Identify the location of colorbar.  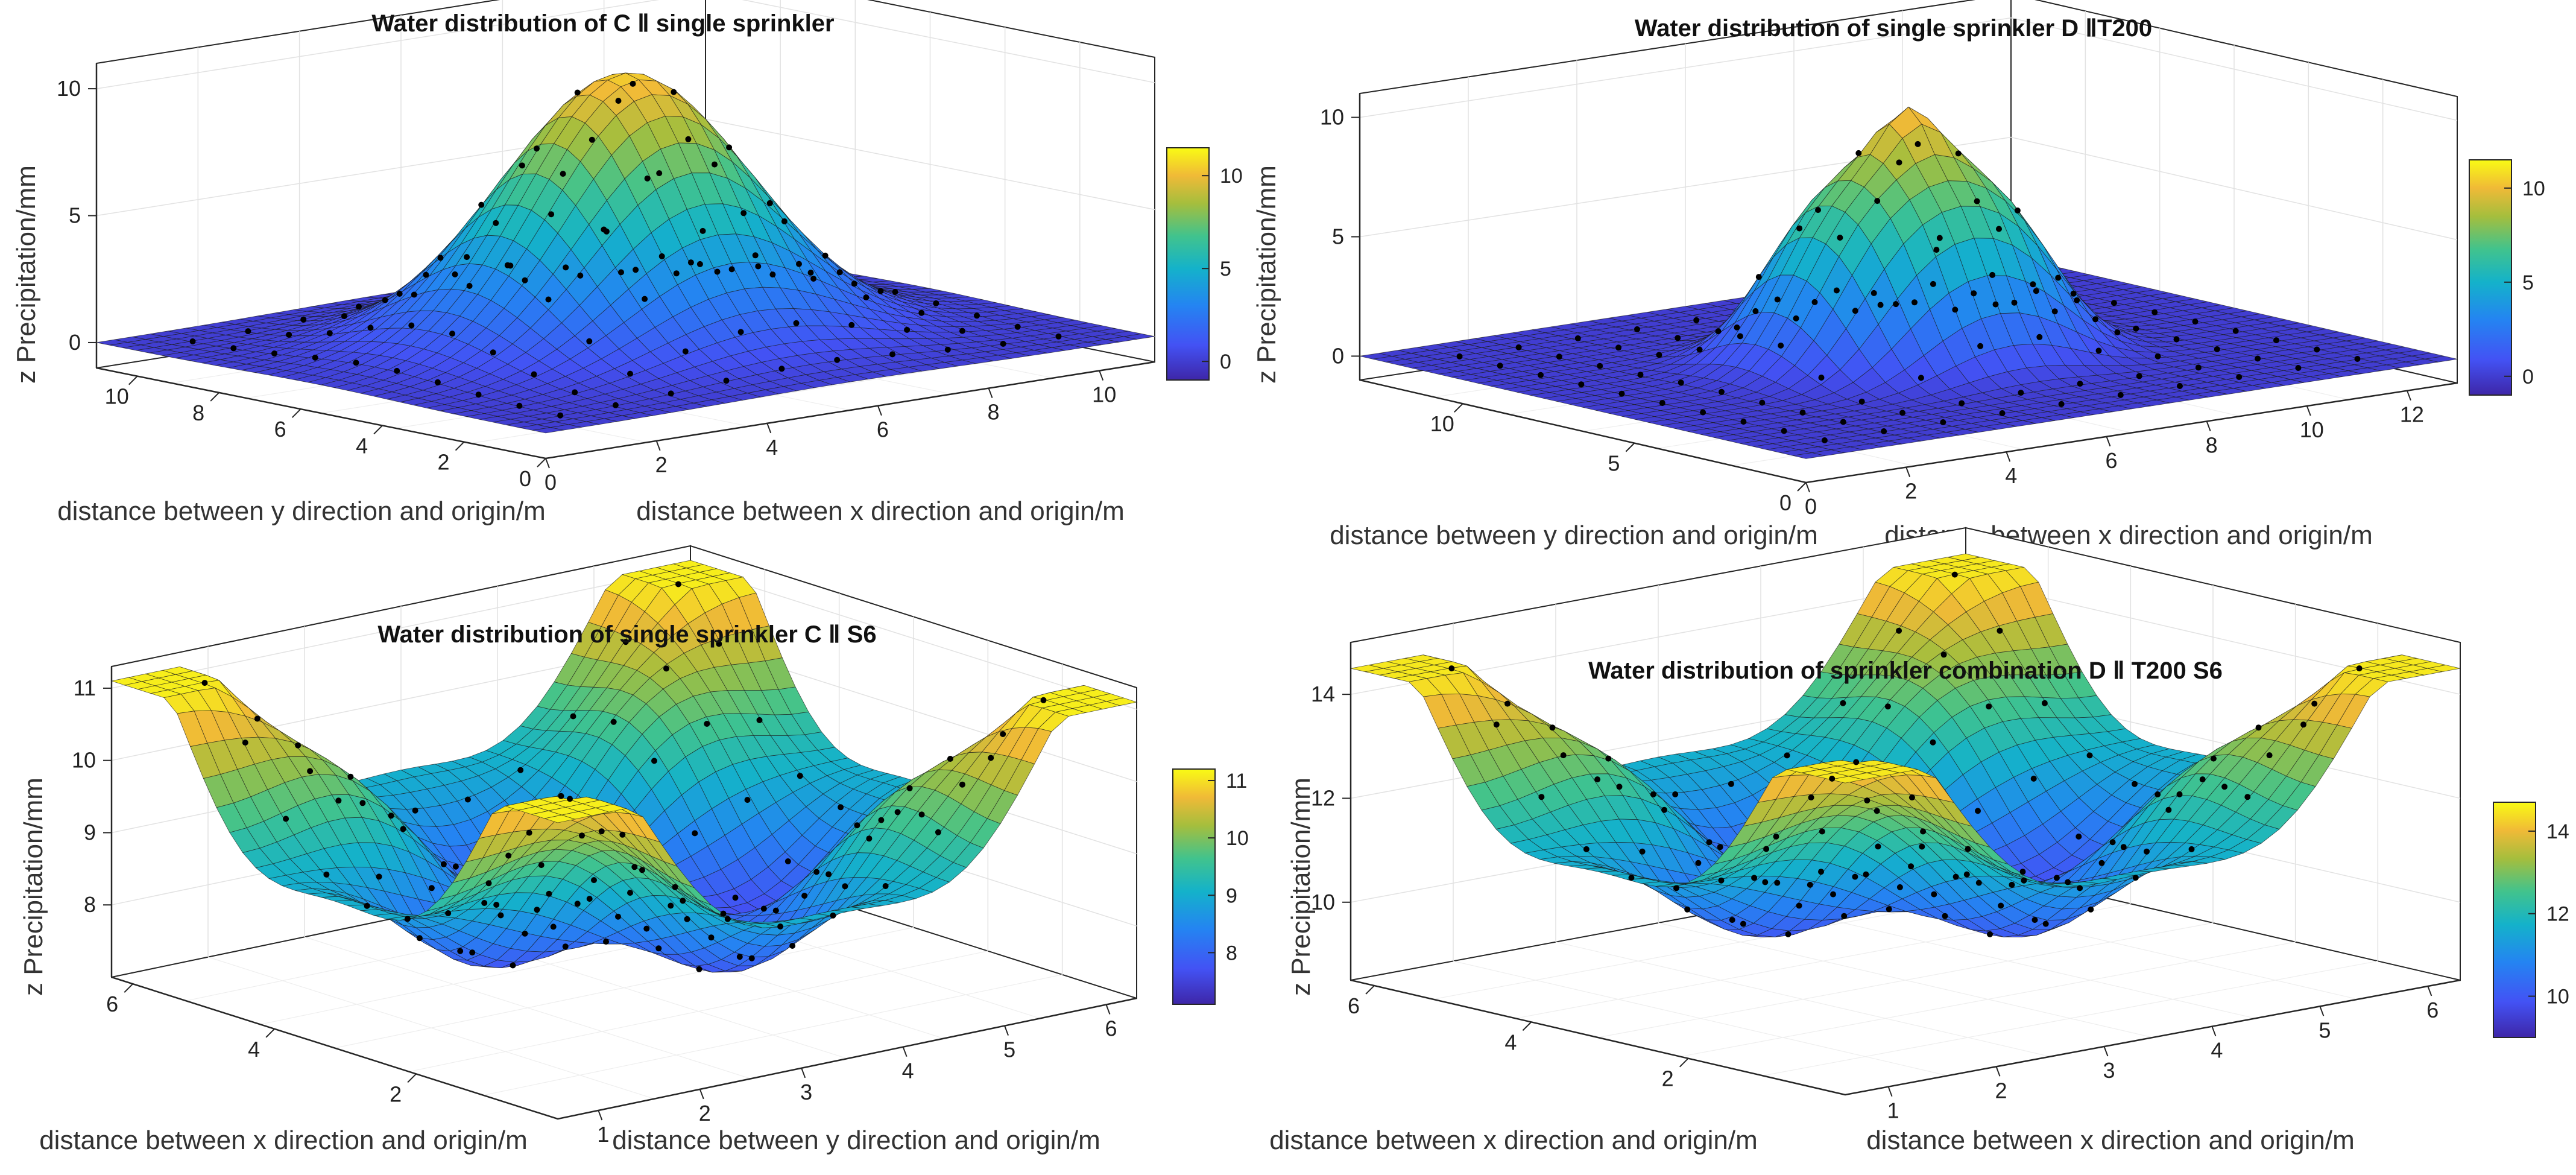
(1194, 887).